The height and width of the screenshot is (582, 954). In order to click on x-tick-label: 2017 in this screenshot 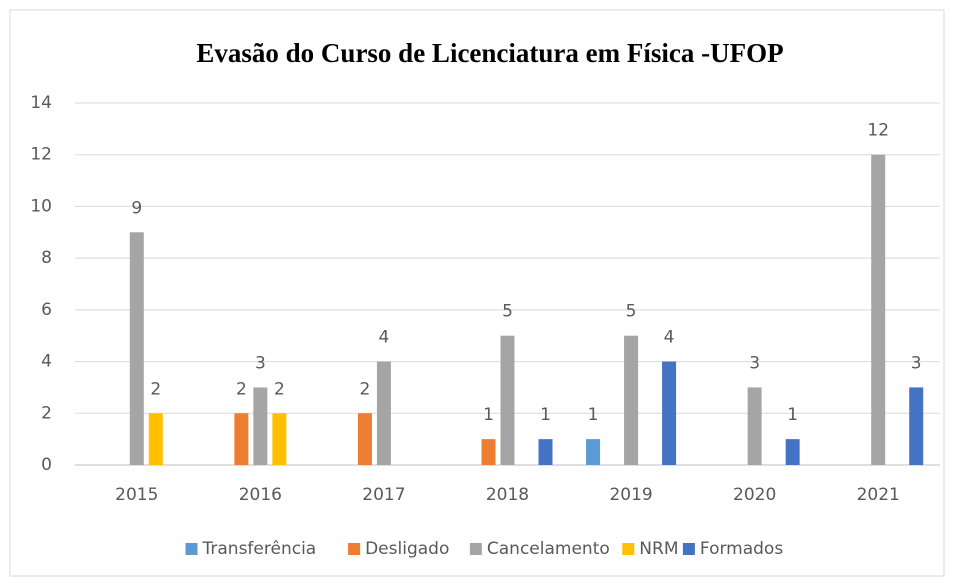, I will do `click(383, 495)`.